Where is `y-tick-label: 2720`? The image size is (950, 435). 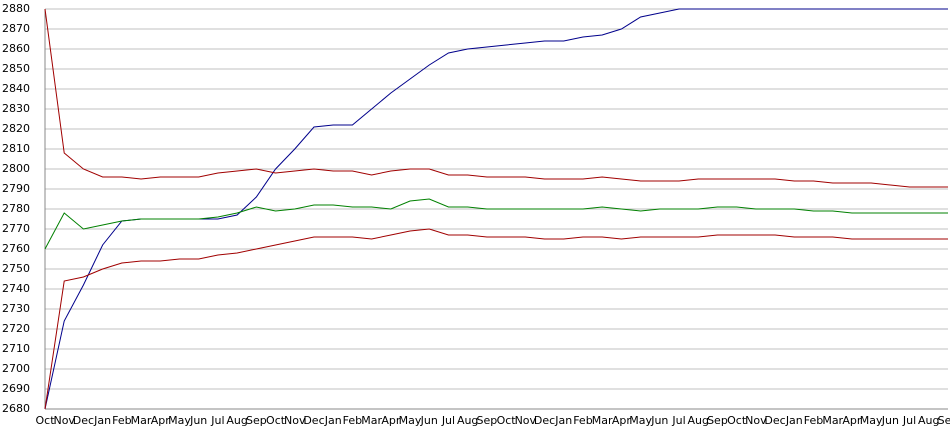
y-tick-label: 2720 is located at coordinates (16, 328).